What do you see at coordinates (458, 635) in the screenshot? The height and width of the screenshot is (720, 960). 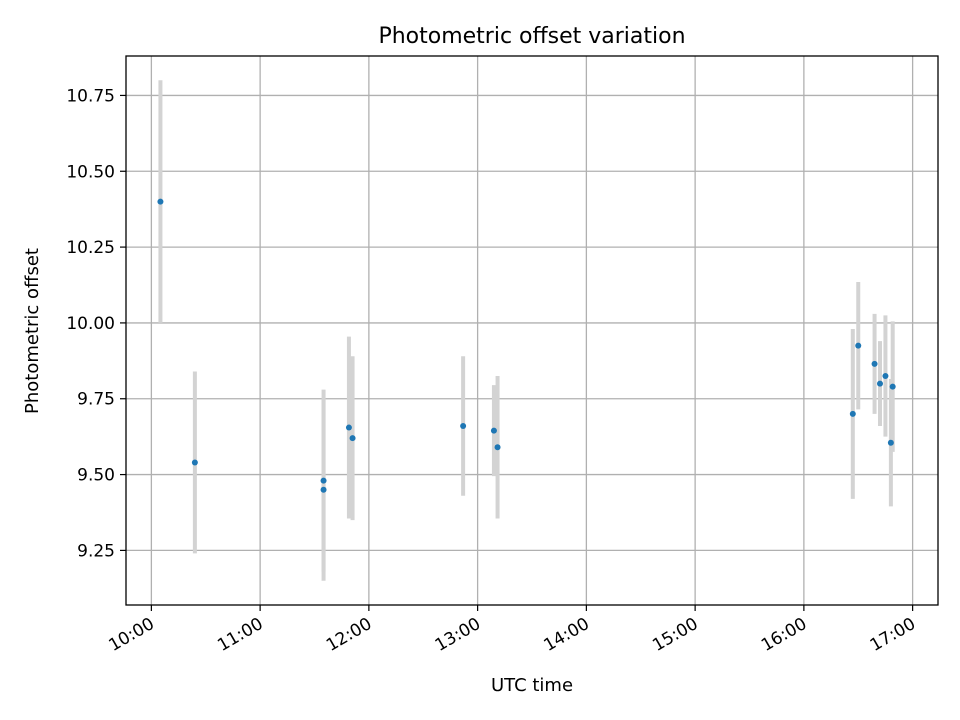 I see `x-tick-label: 13:00` at bounding box center [458, 635].